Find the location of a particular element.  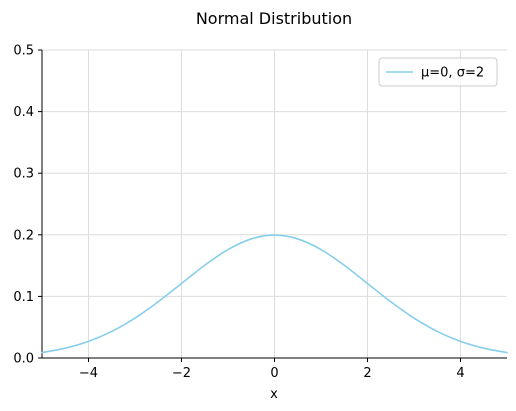

x-tick-label: 4 is located at coordinates (460, 373).